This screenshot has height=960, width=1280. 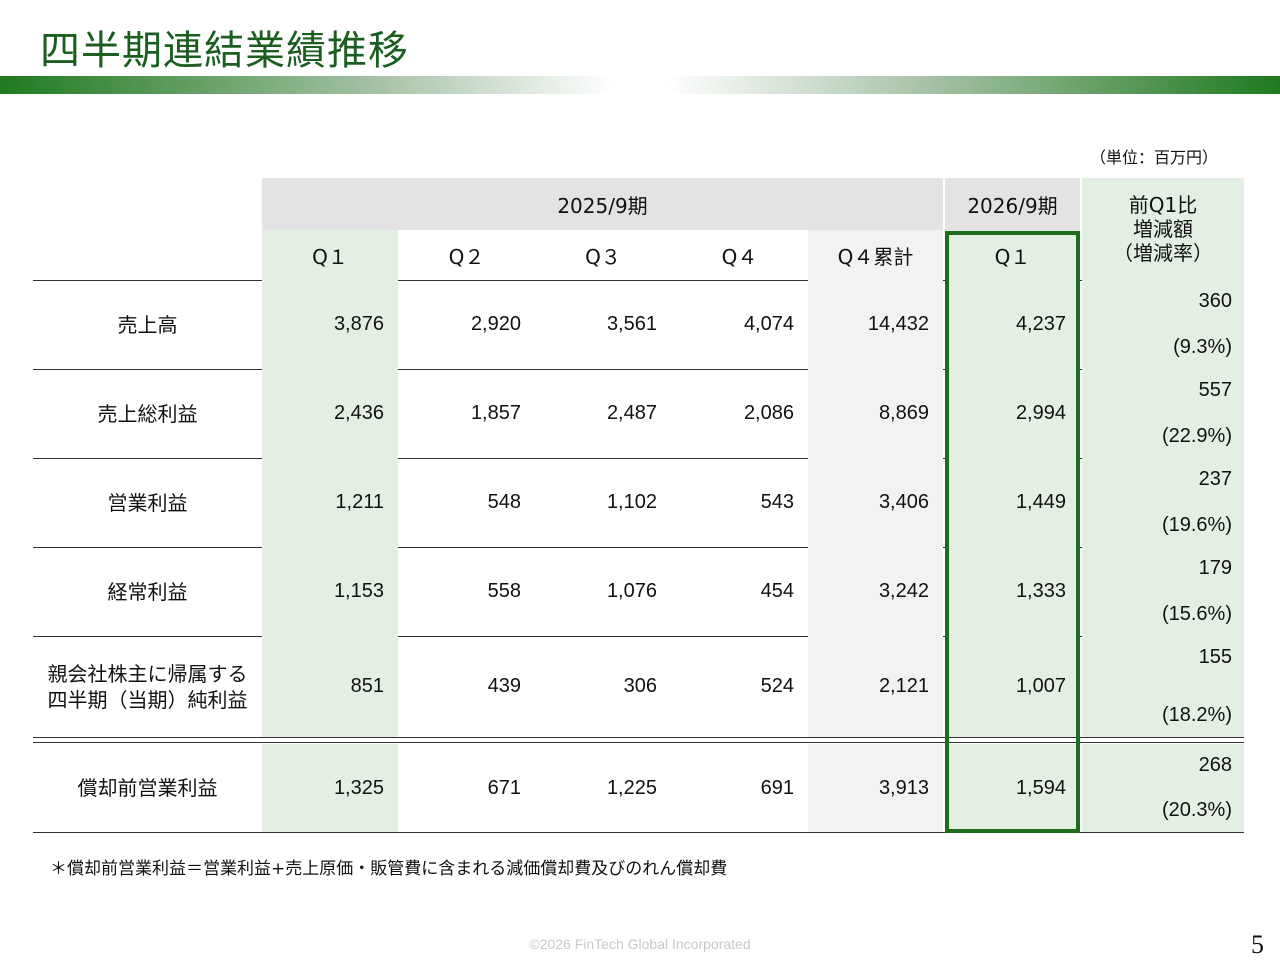 I want to click on cell-gross-profit-col5: 8,869, so click(x=875, y=413).